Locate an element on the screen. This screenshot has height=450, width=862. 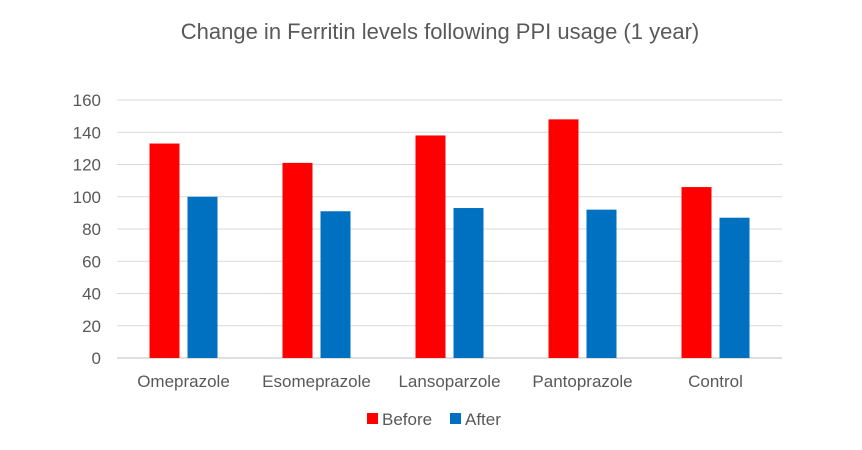
legend-swatch-after is located at coordinates (455, 418).